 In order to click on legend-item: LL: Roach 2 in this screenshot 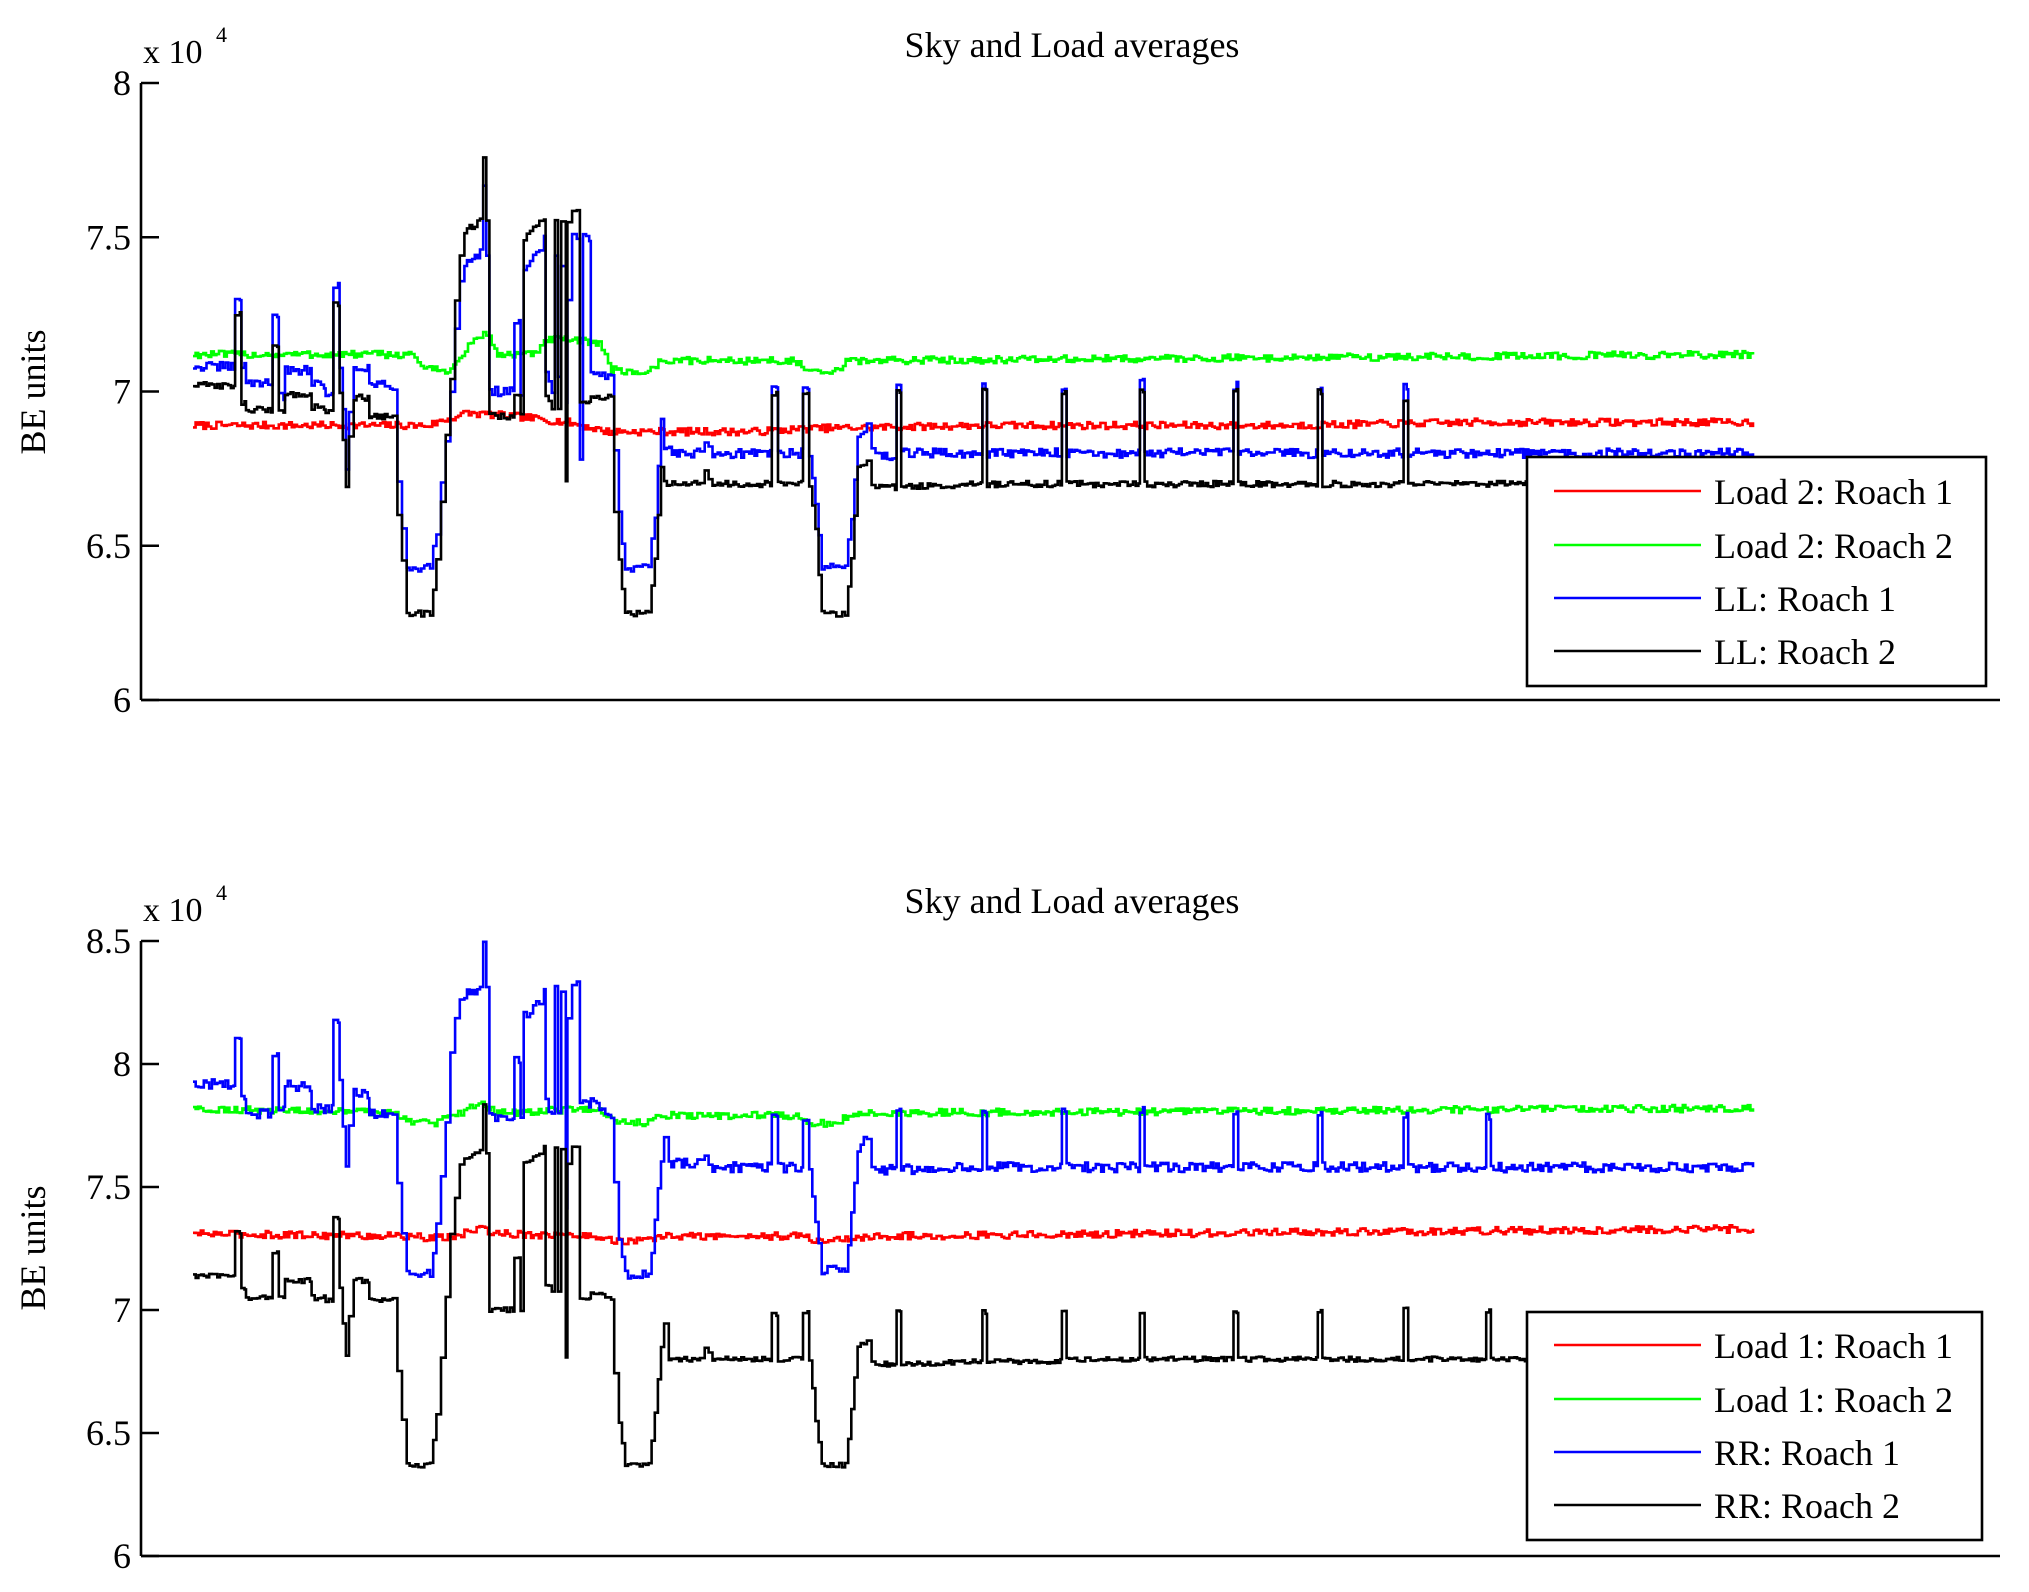, I will do `click(1725, 652)`.